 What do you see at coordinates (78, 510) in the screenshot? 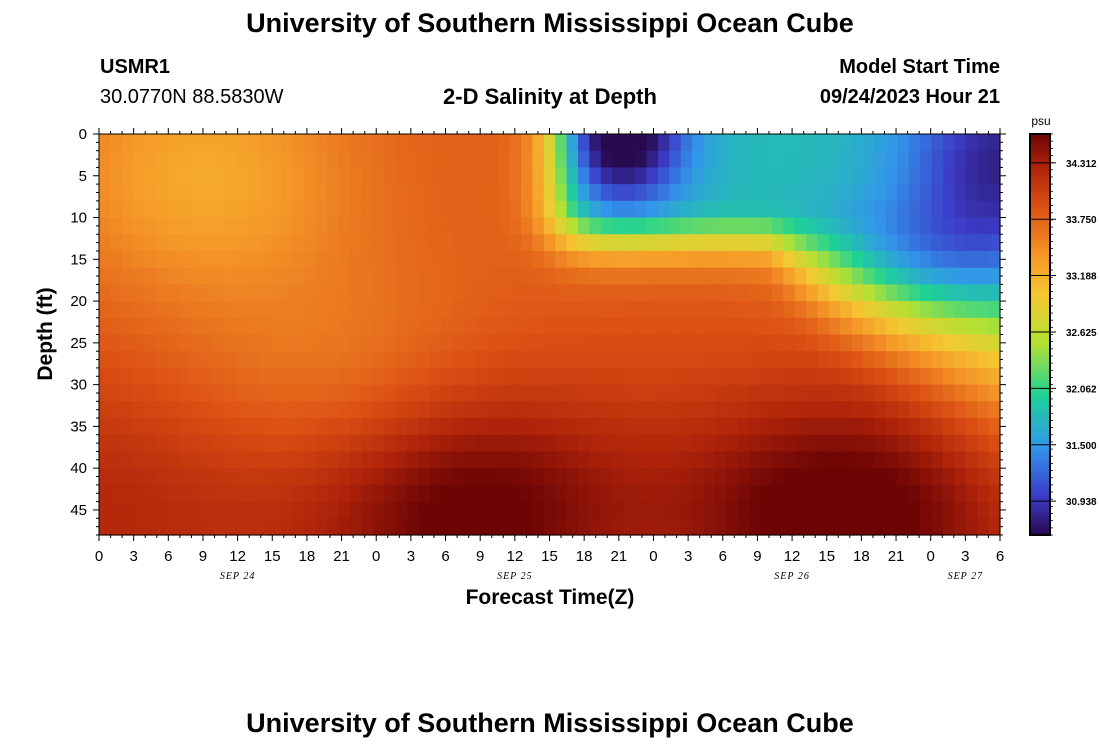
I see `y-tick-label: 45` at bounding box center [78, 510].